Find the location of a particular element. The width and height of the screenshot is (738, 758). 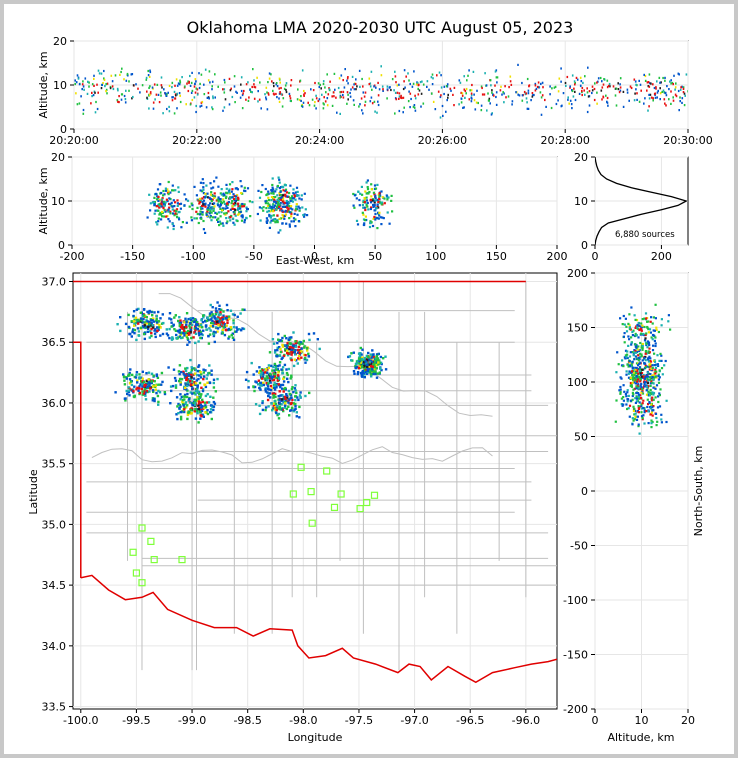

ew-x-tick-label: 0 is located at coordinates (314, 256).